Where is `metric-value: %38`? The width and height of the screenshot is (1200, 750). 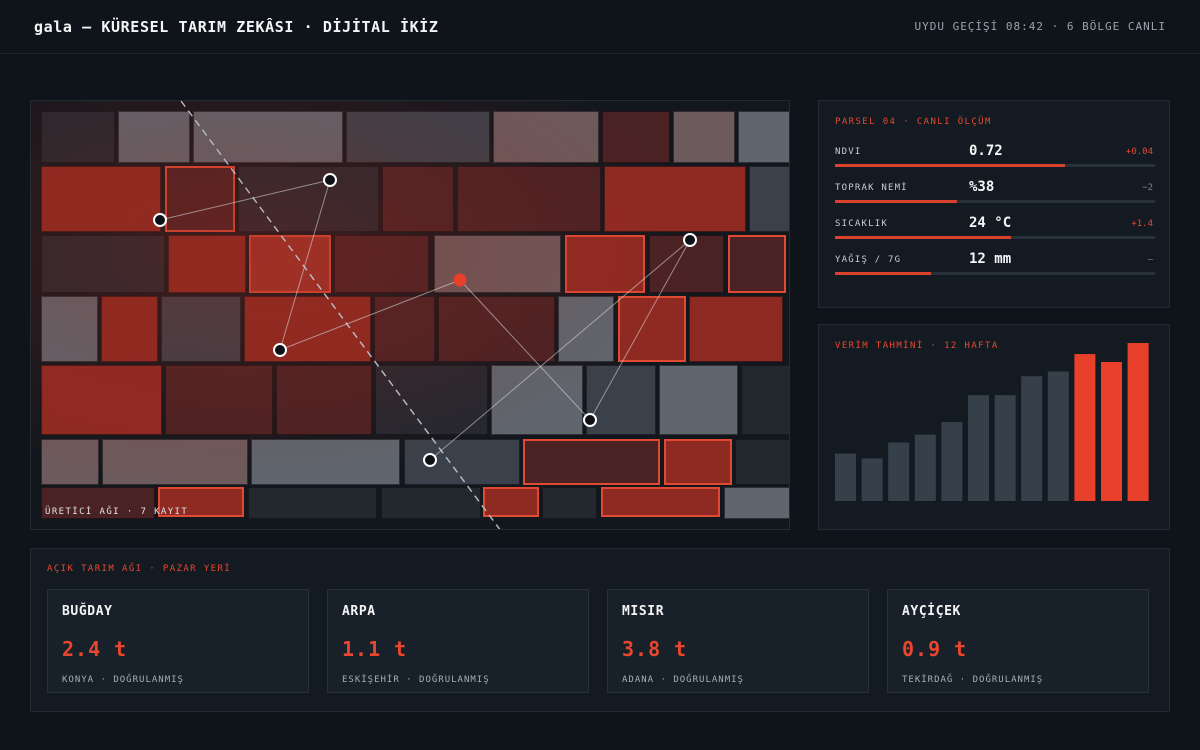 metric-value: %38 is located at coordinates (982, 187).